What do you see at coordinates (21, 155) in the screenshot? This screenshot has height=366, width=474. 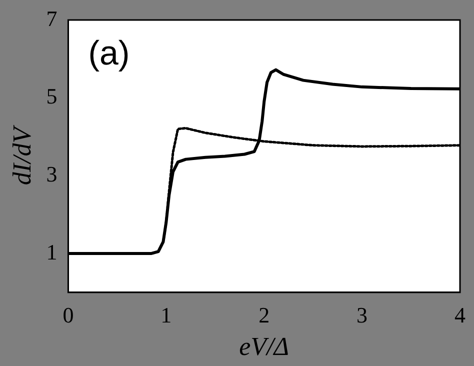 I see `y-axis-title: dI/dV` at bounding box center [21, 155].